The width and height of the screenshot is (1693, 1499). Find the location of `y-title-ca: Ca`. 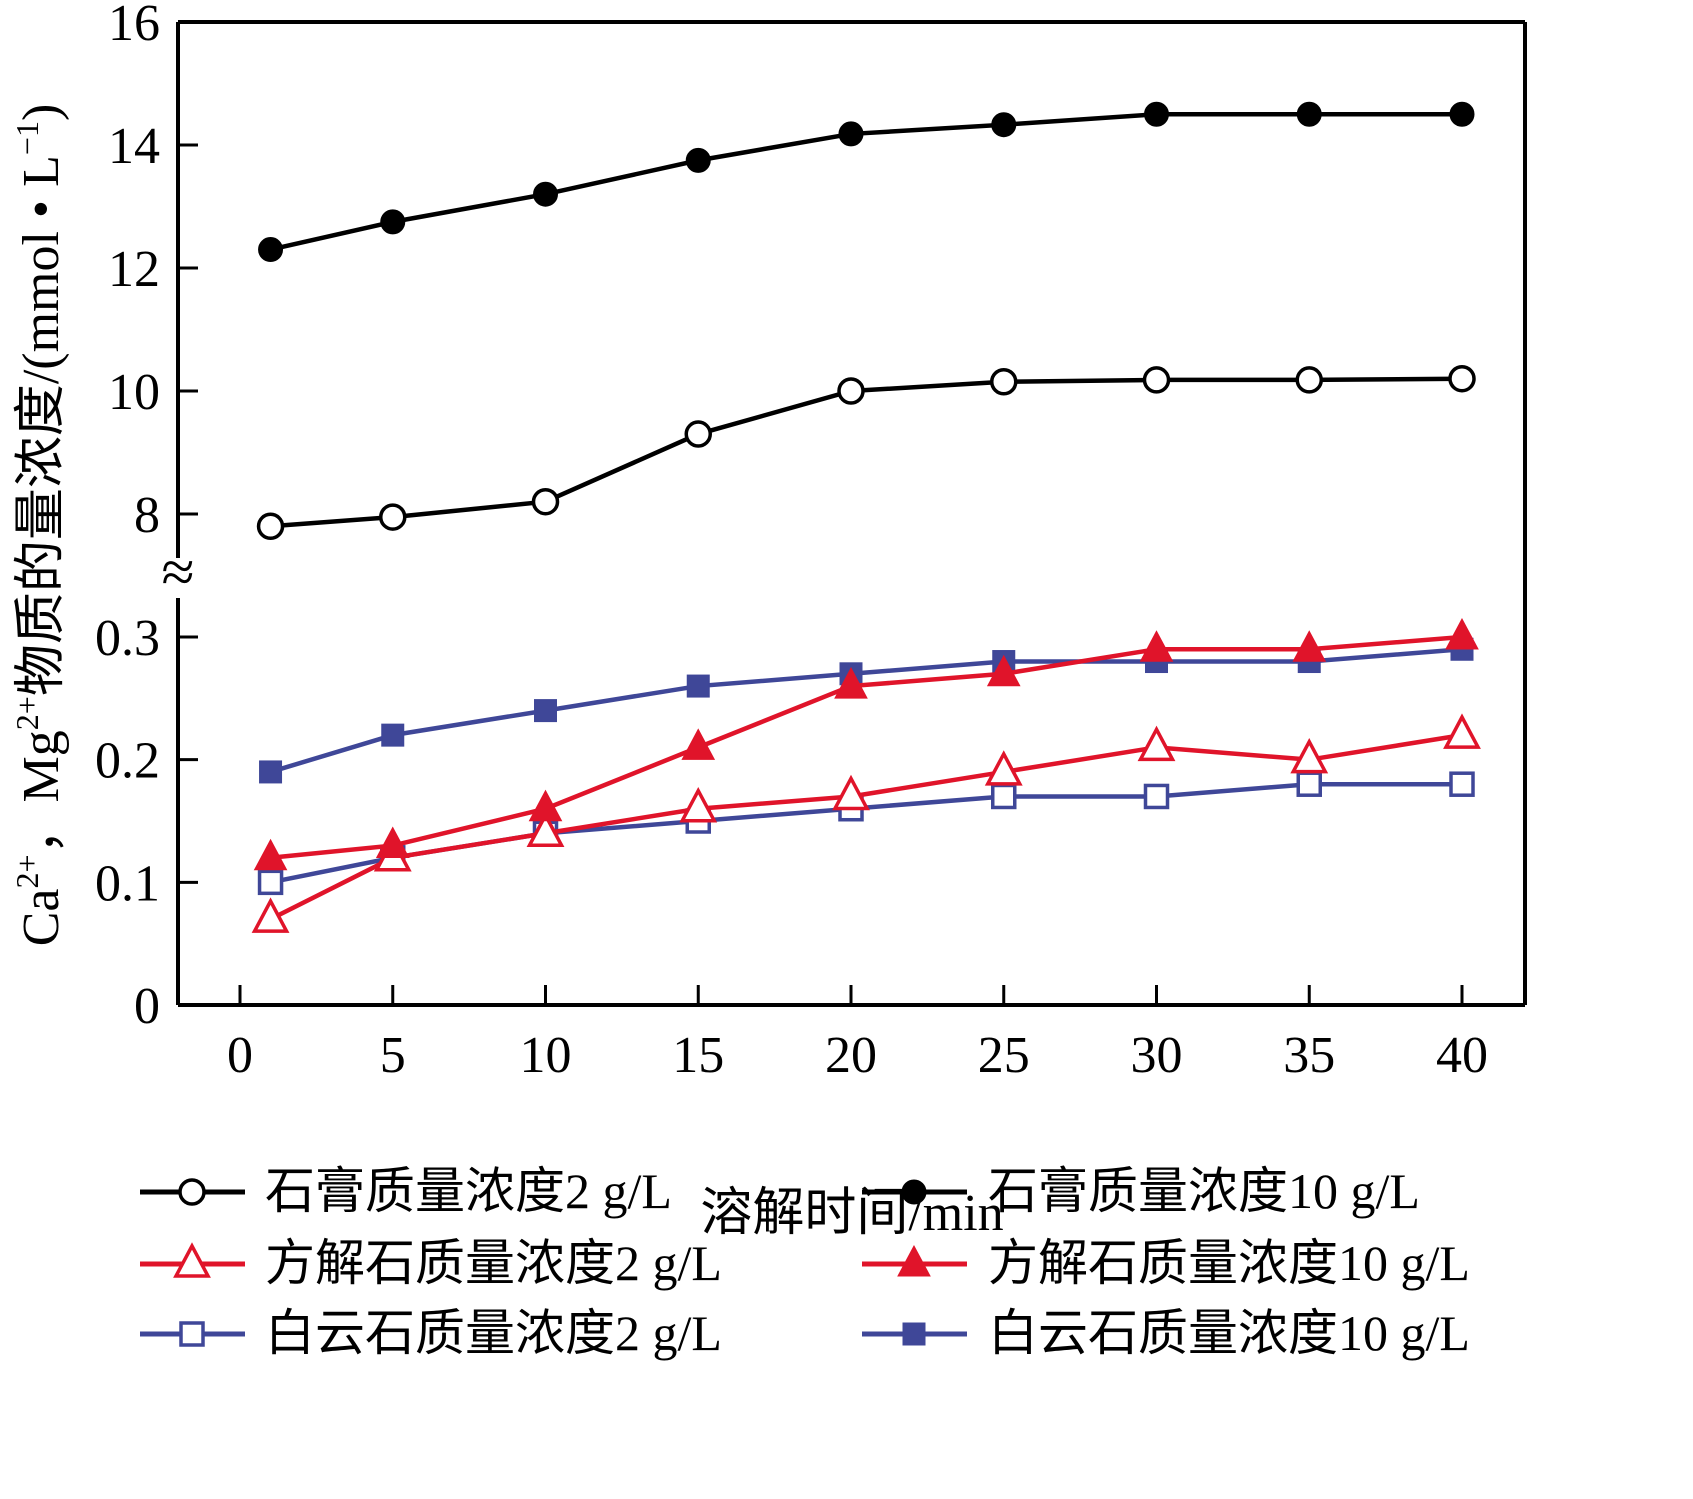

y-title-ca: Ca is located at coordinates (41, 918).